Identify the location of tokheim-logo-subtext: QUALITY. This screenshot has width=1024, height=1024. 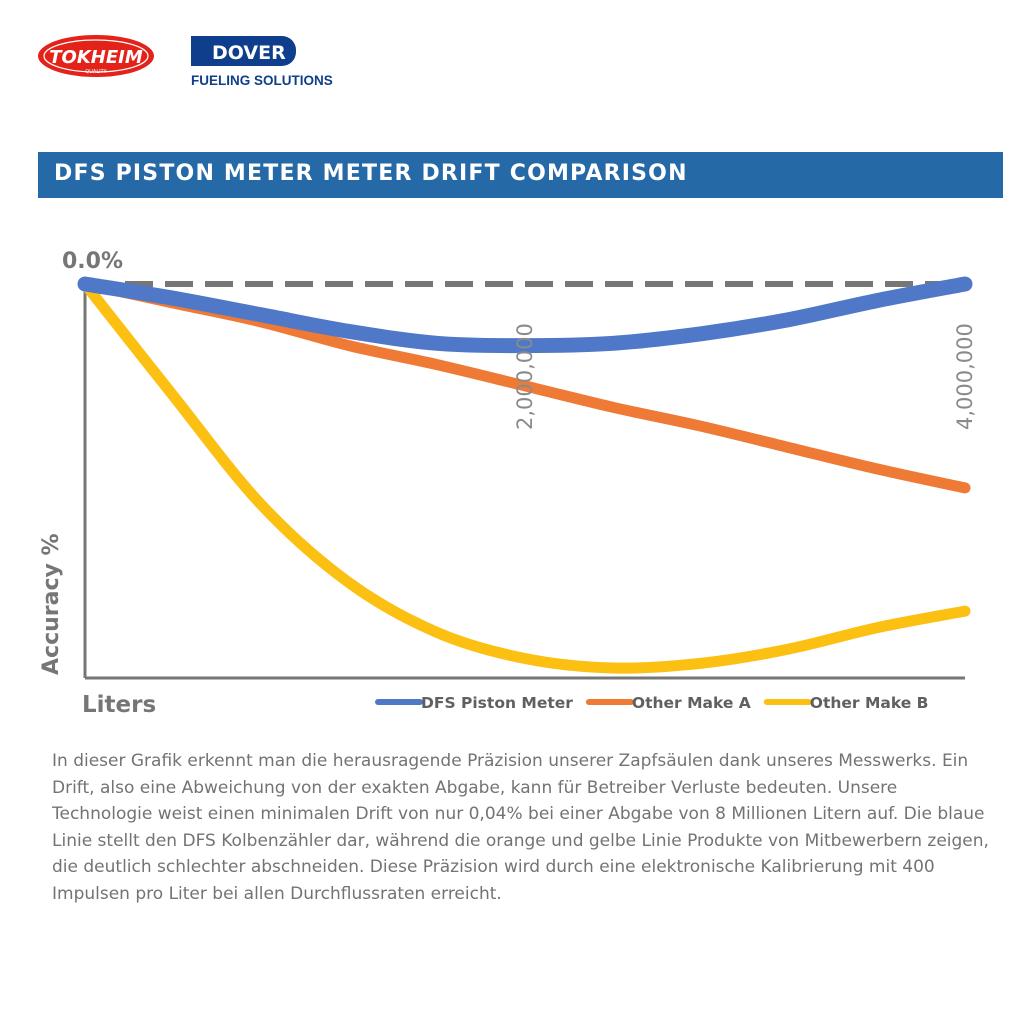
(96, 72).